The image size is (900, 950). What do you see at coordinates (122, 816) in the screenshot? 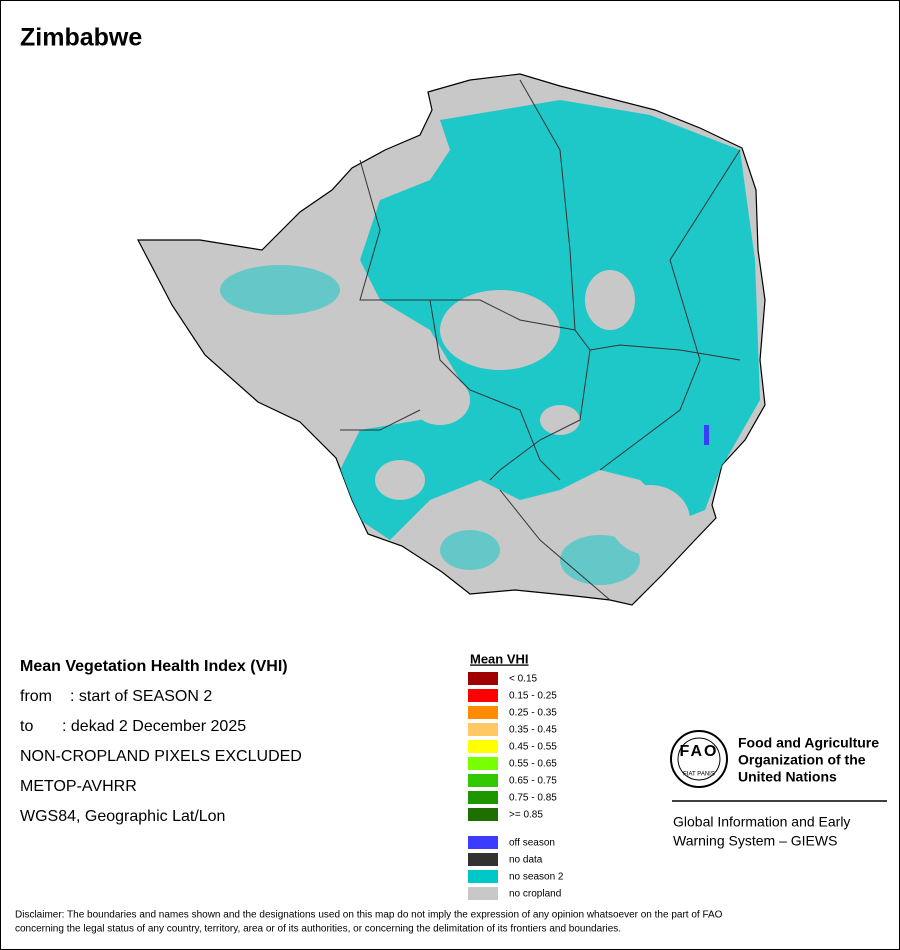
I see `info-note: WGS84, Geographic Lat/Lon` at bounding box center [122, 816].